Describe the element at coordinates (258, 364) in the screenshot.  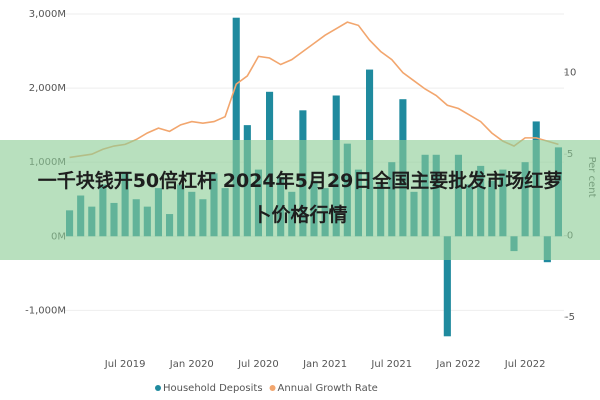
I see `x-tick-label: Jul 2020` at that location.